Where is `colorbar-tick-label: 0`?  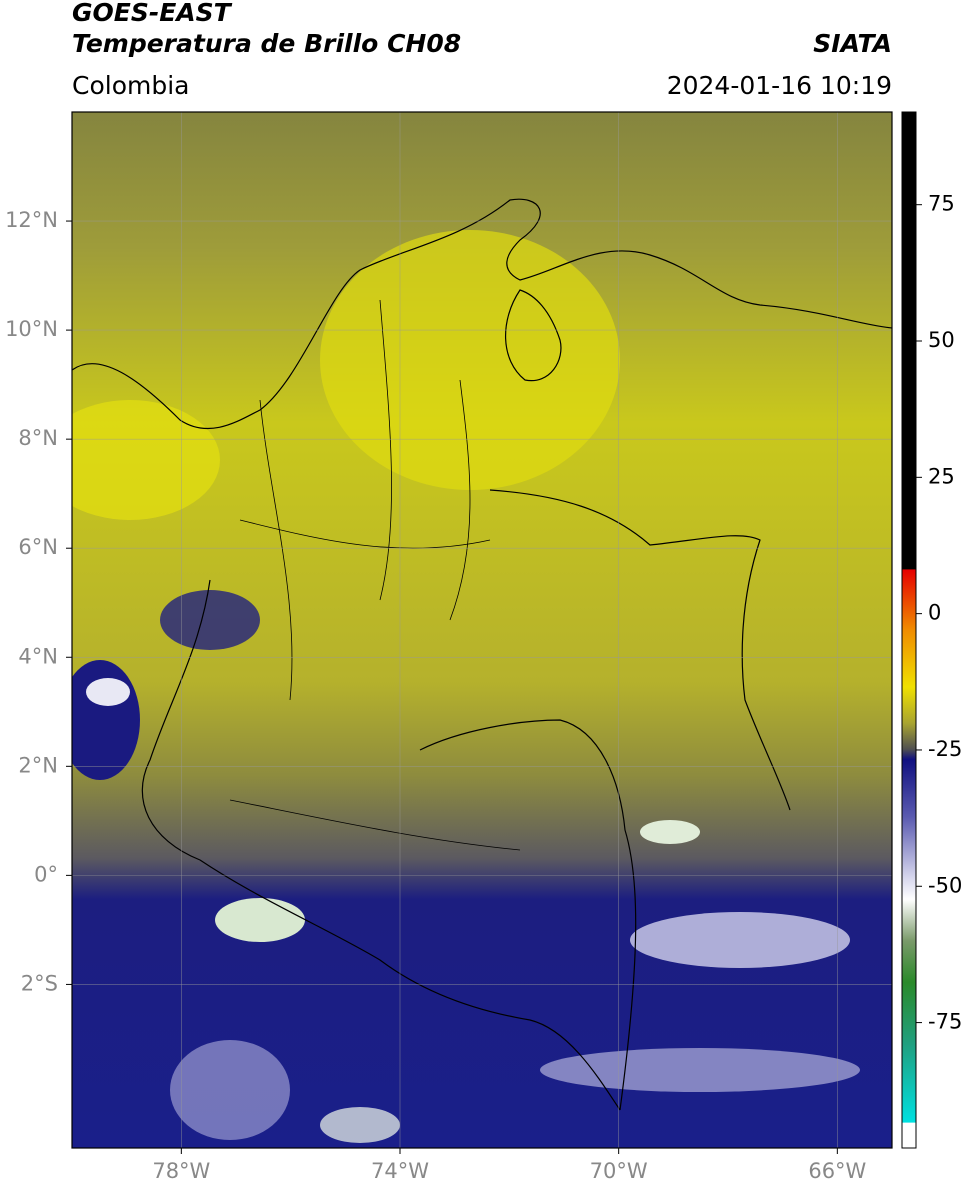
colorbar-tick-label: 0 is located at coordinates (934, 613).